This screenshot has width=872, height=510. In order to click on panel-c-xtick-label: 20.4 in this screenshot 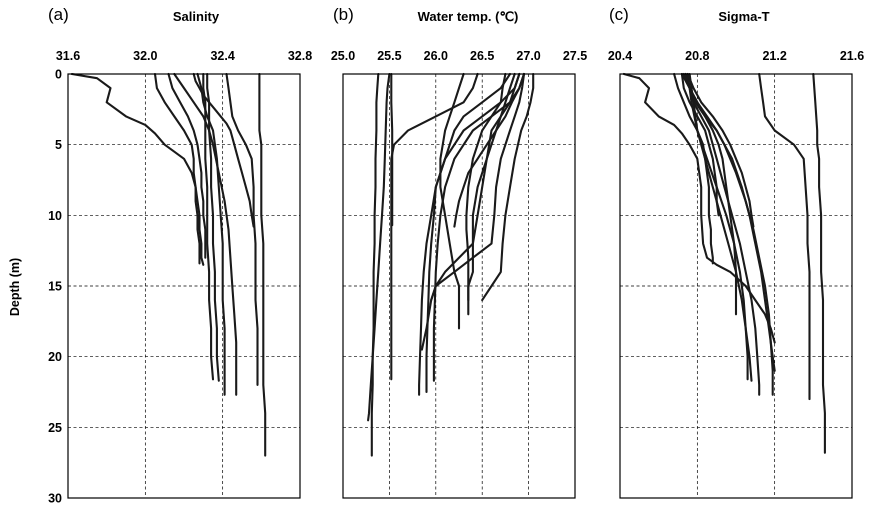, I will do `click(620, 56)`.